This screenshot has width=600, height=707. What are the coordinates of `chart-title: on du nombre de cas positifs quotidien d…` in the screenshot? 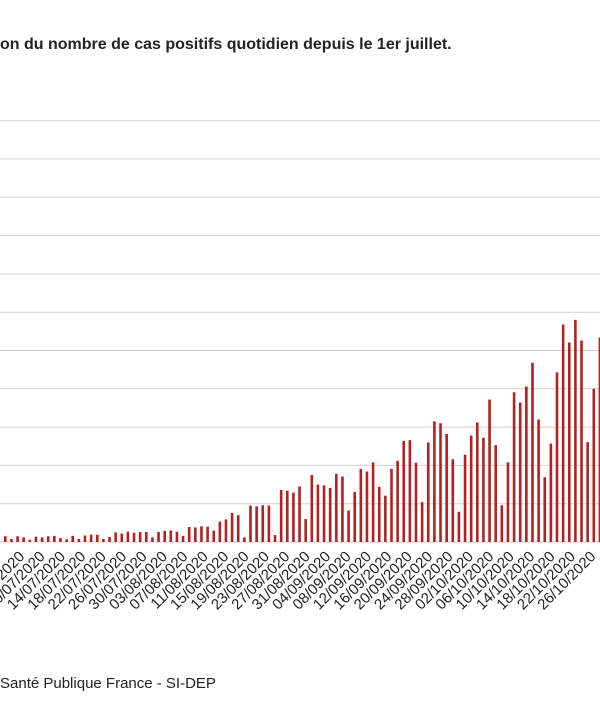 It's located at (226, 44).